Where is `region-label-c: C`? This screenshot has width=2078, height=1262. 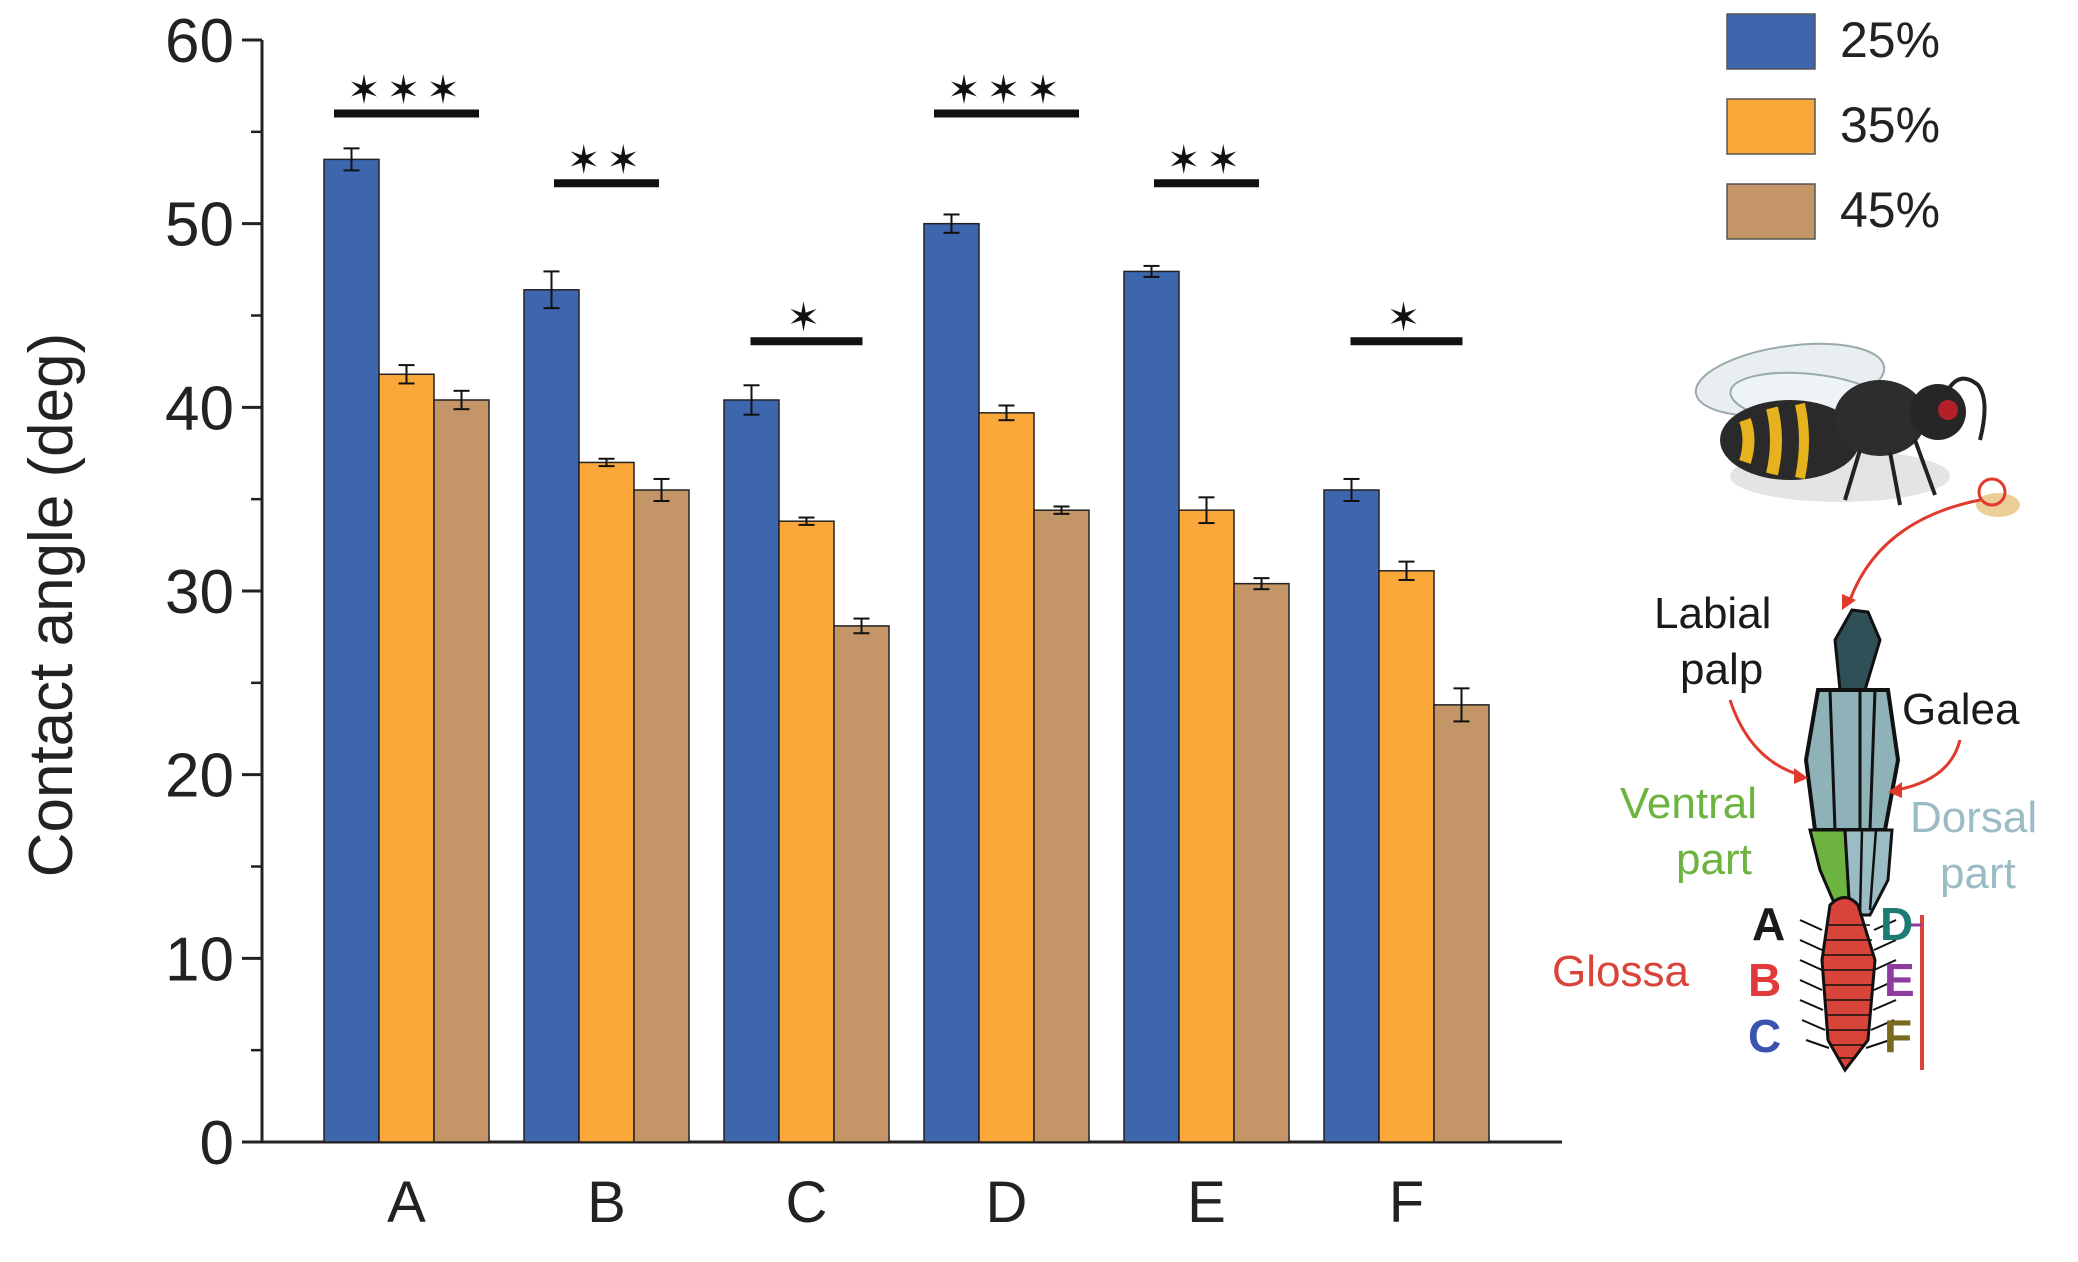 region-label-c: C is located at coordinates (1764, 1036).